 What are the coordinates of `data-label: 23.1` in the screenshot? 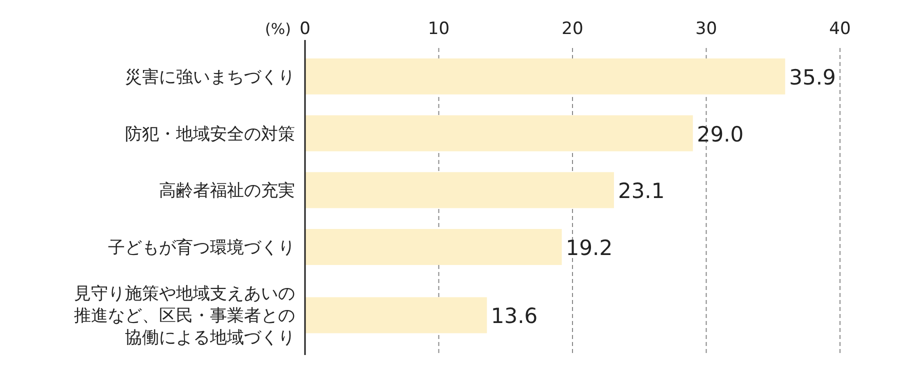 It's located at (641, 191).